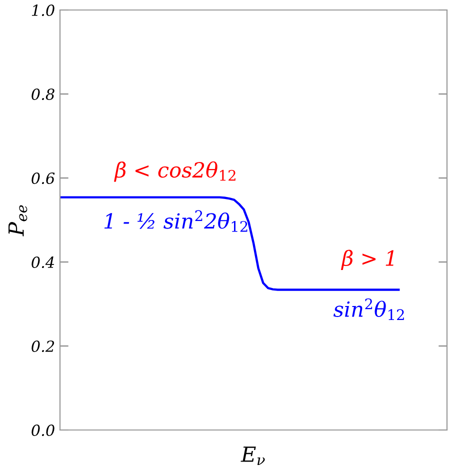 The height and width of the screenshot is (473, 450). What do you see at coordinates (252, 456) in the screenshot?
I see `x-axis-title: E$_{ν}$` at bounding box center [252, 456].